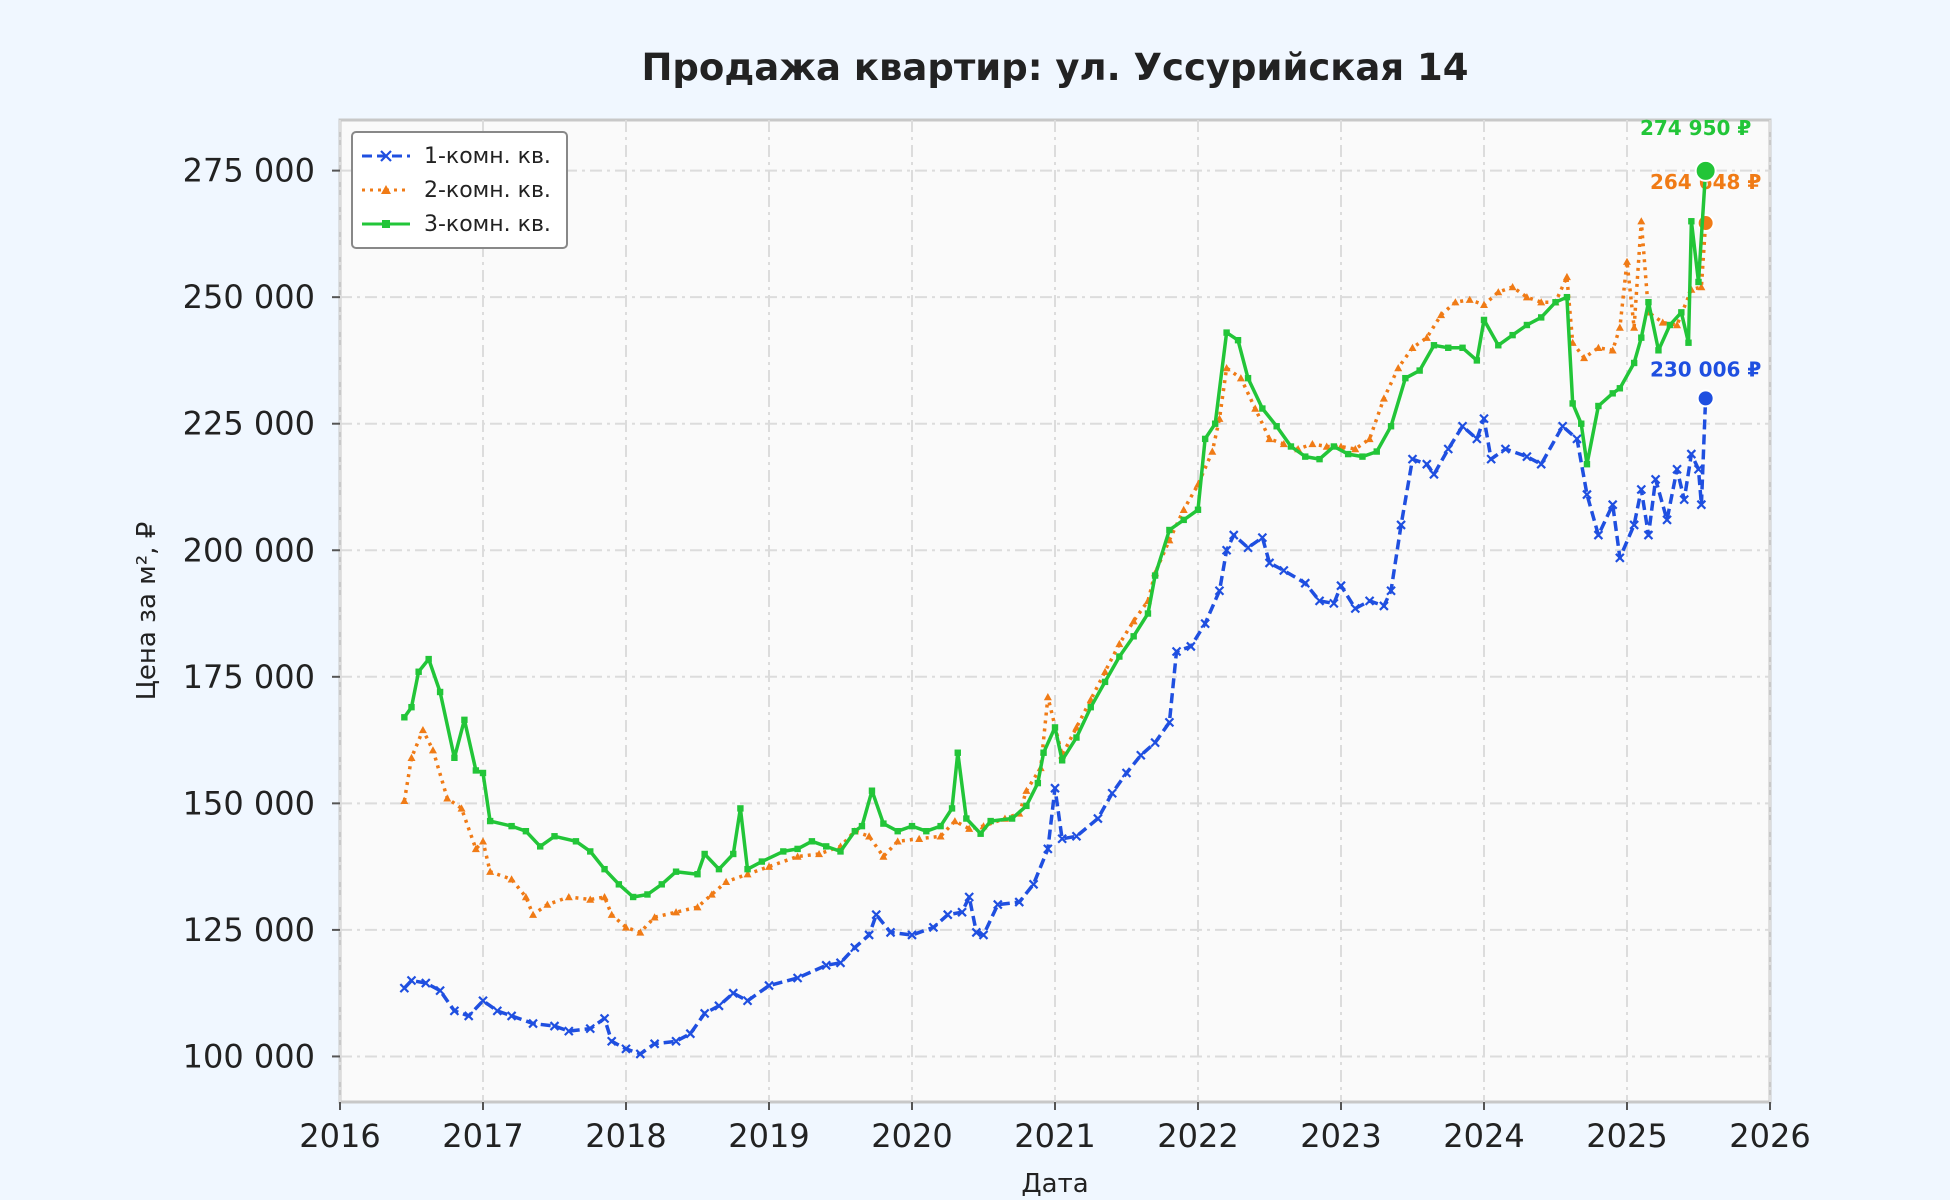  I want to click on legend: 1-комн. кв. 2-комн. кв. 3-комн. кв., so click(459, 190).